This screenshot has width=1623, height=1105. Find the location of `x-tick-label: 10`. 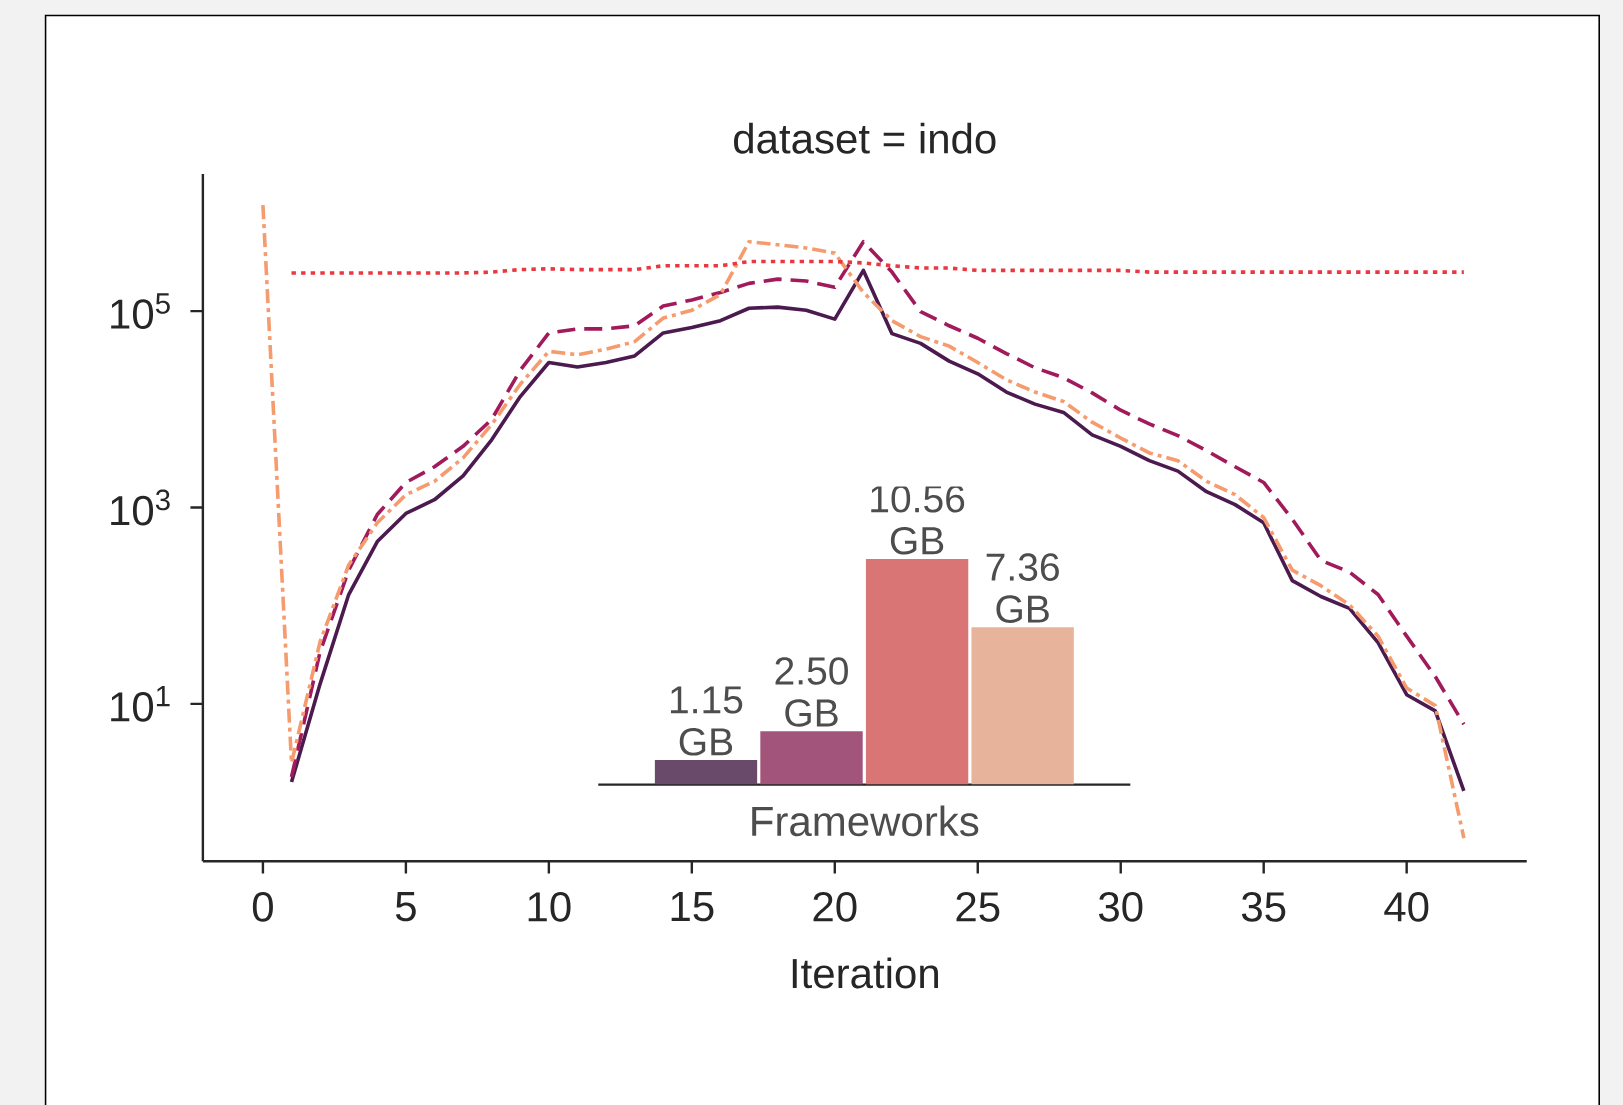

x-tick-label: 10 is located at coordinates (549, 906).